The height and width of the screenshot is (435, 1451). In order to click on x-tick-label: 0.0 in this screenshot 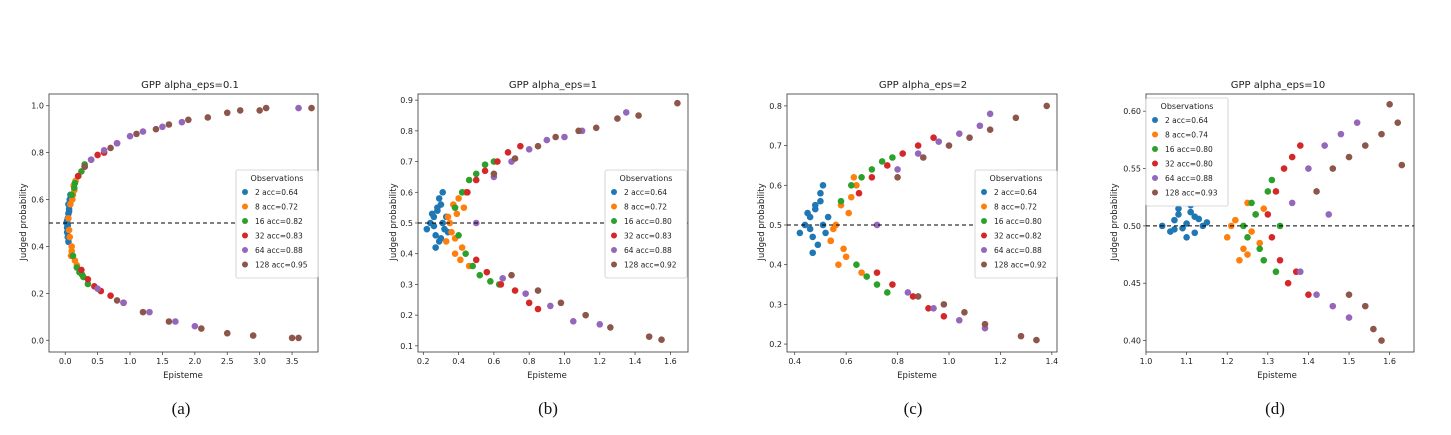, I will do `click(65, 361)`.